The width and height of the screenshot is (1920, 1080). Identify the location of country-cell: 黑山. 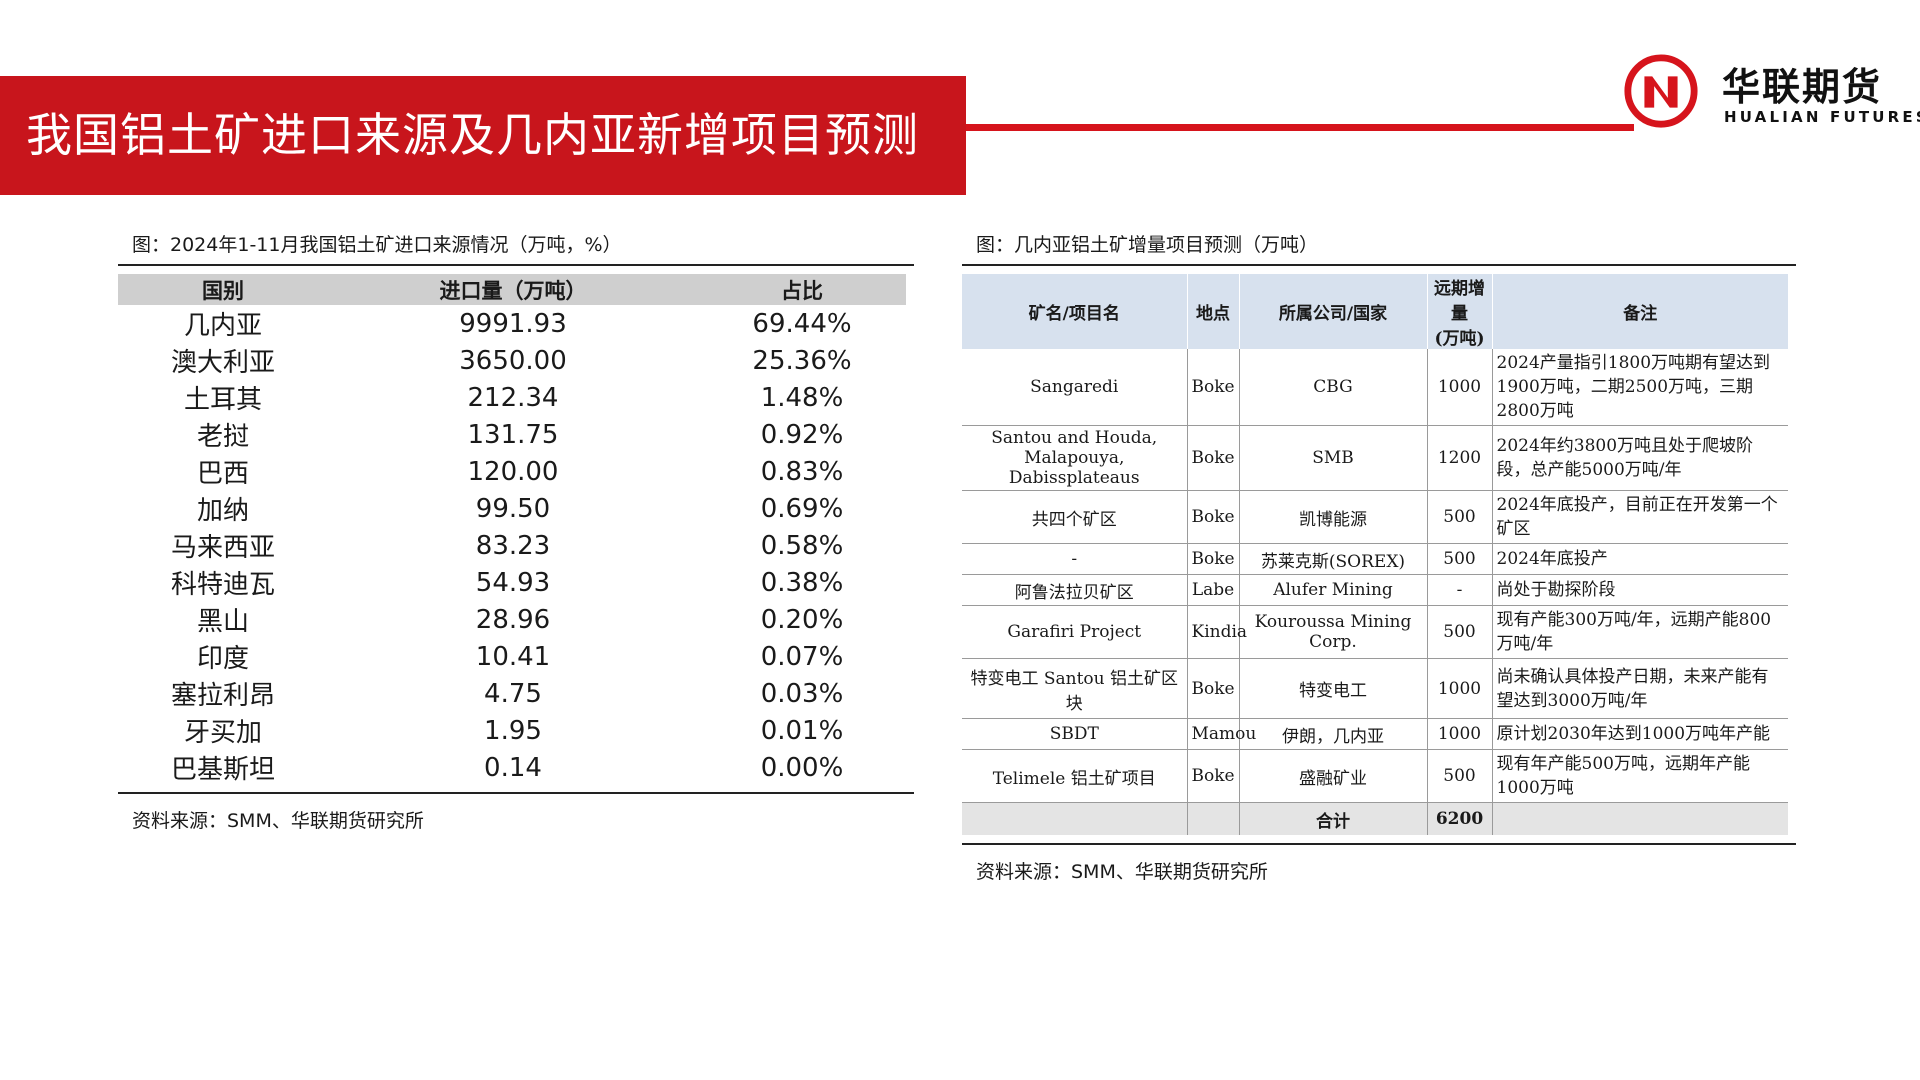
(222, 622).